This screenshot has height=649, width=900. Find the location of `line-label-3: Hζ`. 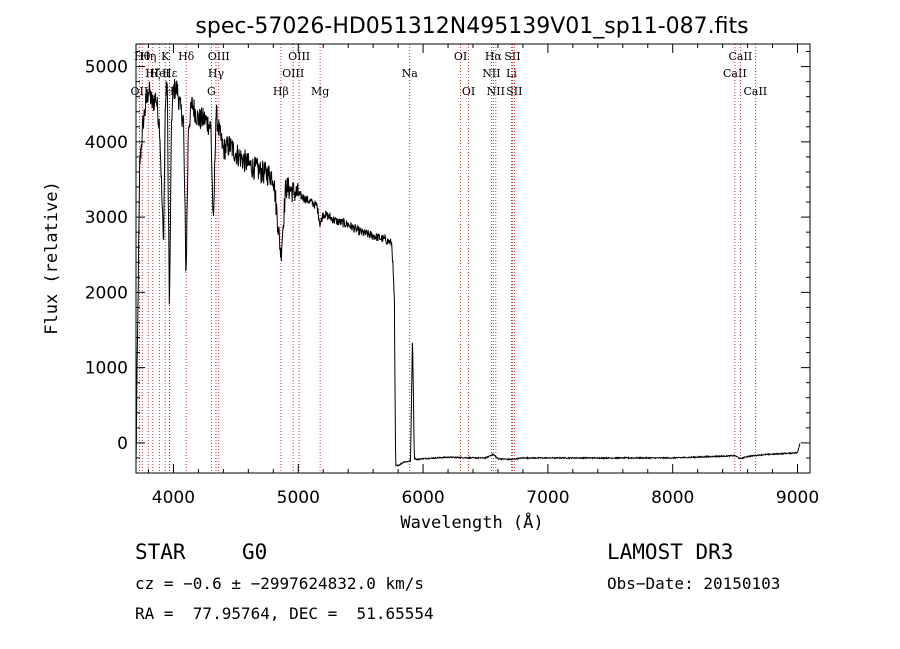

line-label-3: Hζ is located at coordinates (153, 73).